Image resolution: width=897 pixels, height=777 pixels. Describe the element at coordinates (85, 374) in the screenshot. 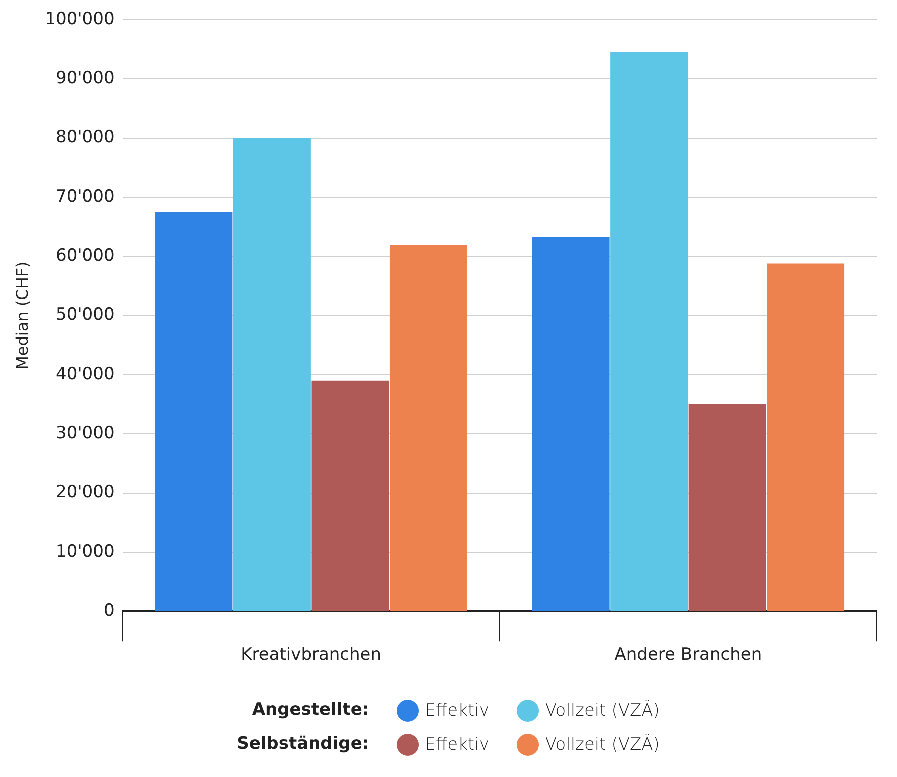

I see `y-tick-label: 40'000` at that location.